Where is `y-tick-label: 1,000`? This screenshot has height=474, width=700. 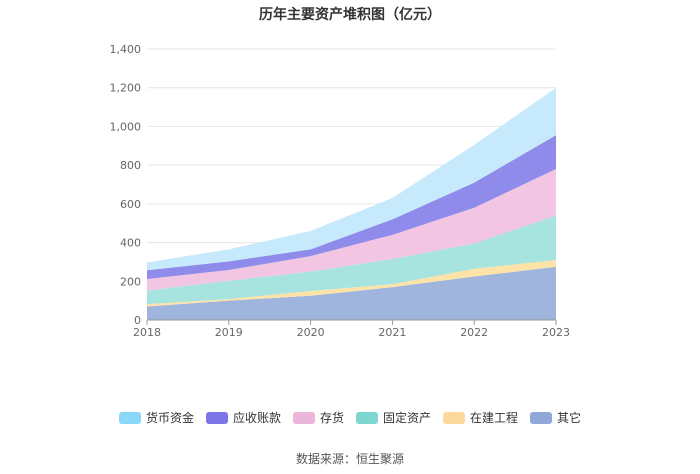 y-tick-label: 1,000 is located at coordinates (126, 126).